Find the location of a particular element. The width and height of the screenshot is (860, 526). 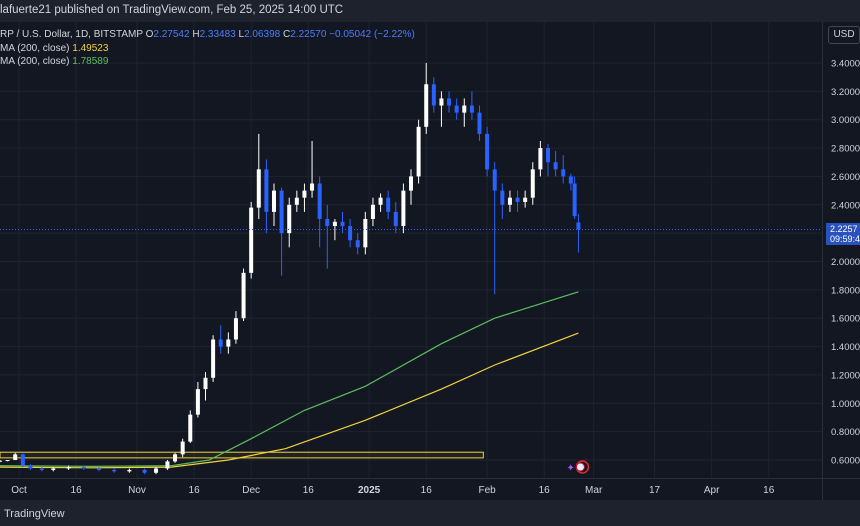

open-label: O is located at coordinates (149, 34).